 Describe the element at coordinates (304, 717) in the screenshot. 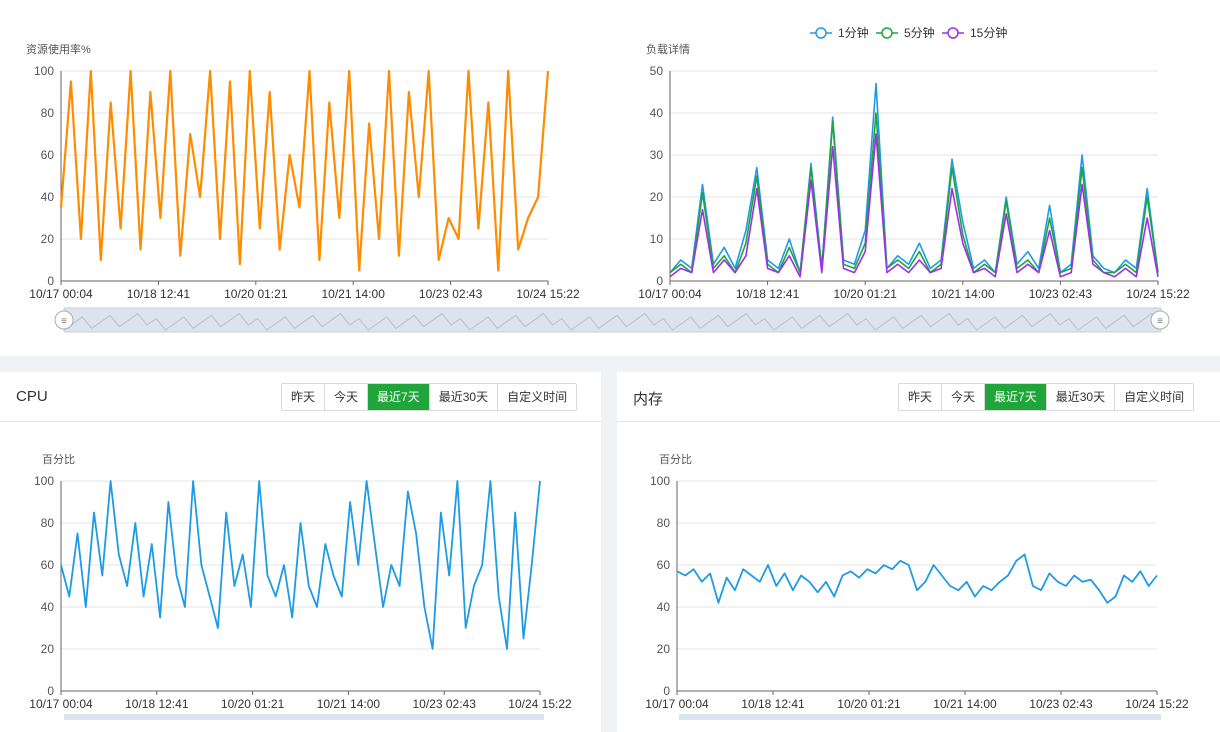

I see `cpu-data-zoom-track` at that location.